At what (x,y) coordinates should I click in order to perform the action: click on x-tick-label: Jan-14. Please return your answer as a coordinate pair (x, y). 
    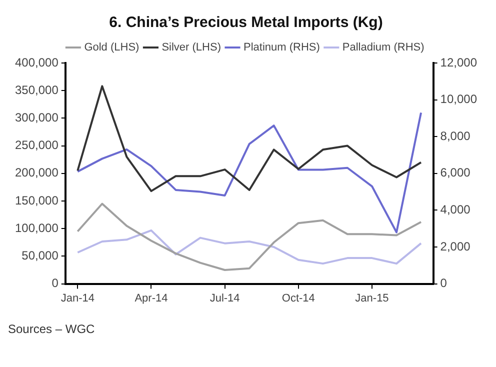
    Looking at the image, I should click on (77, 298).